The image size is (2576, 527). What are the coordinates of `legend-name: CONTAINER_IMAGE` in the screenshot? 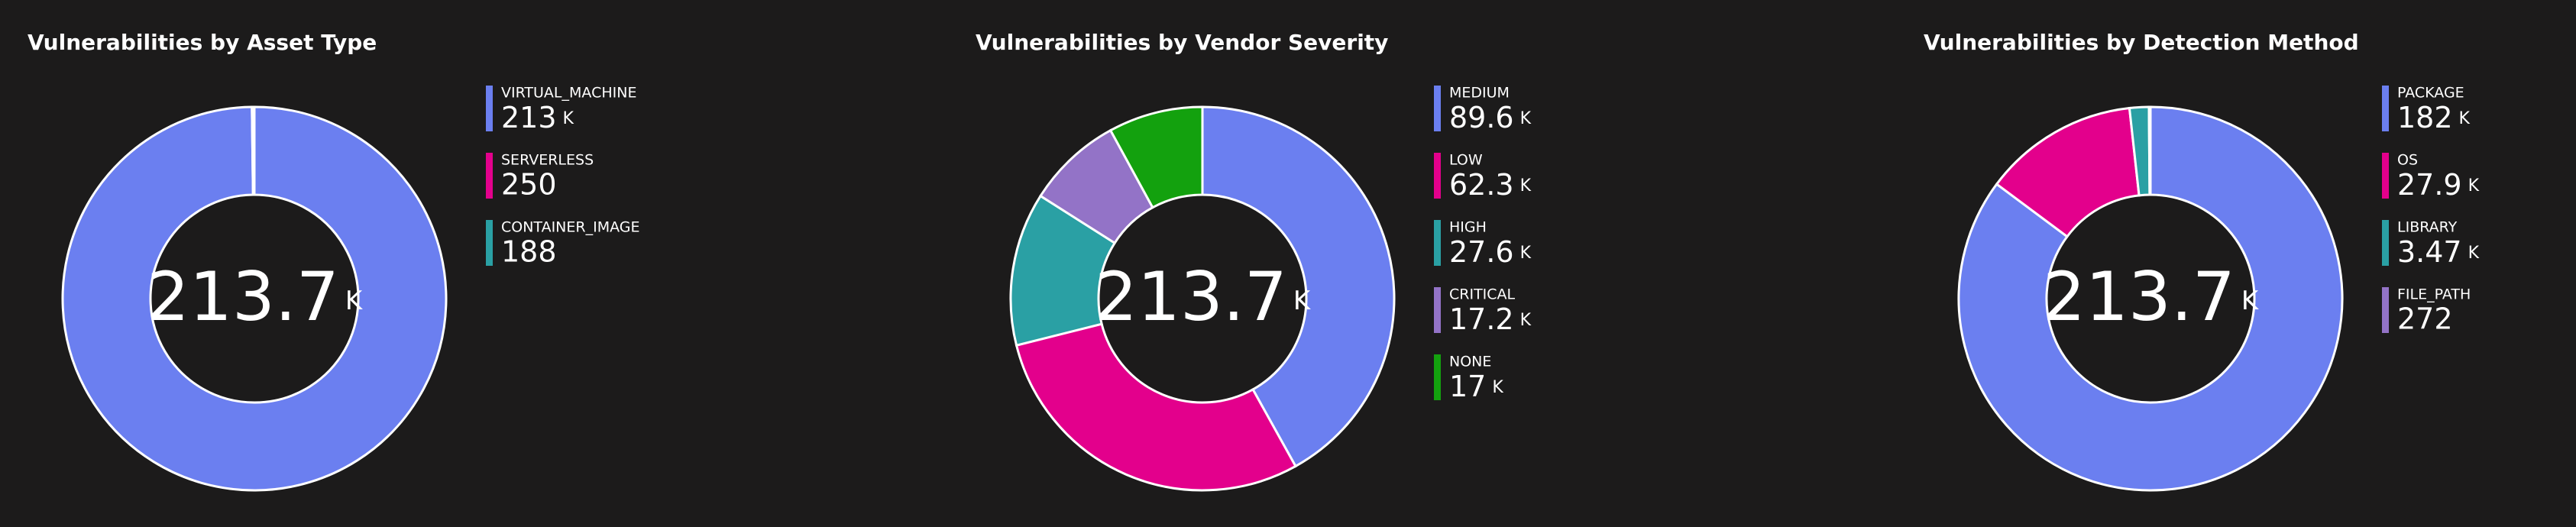 It's located at (570, 227).